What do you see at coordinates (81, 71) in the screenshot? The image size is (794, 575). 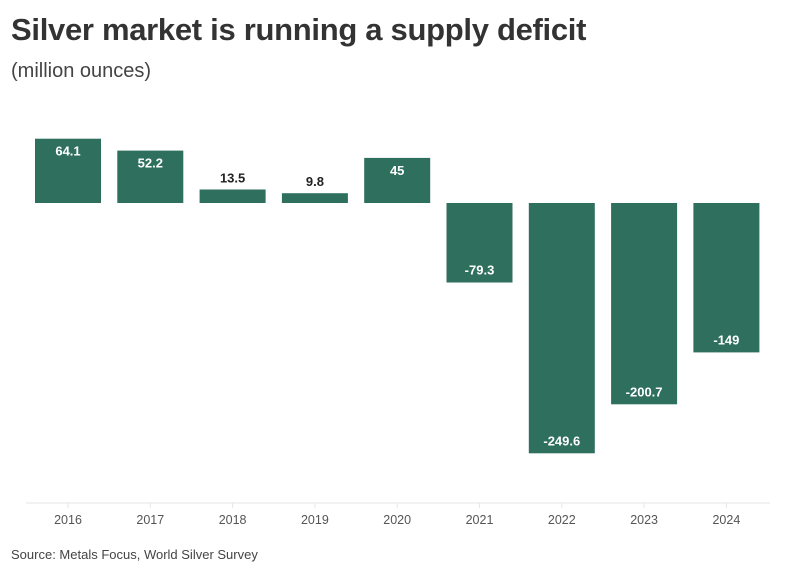 I see `chart-subtitle: (million ounces)` at bounding box center [81, 71].